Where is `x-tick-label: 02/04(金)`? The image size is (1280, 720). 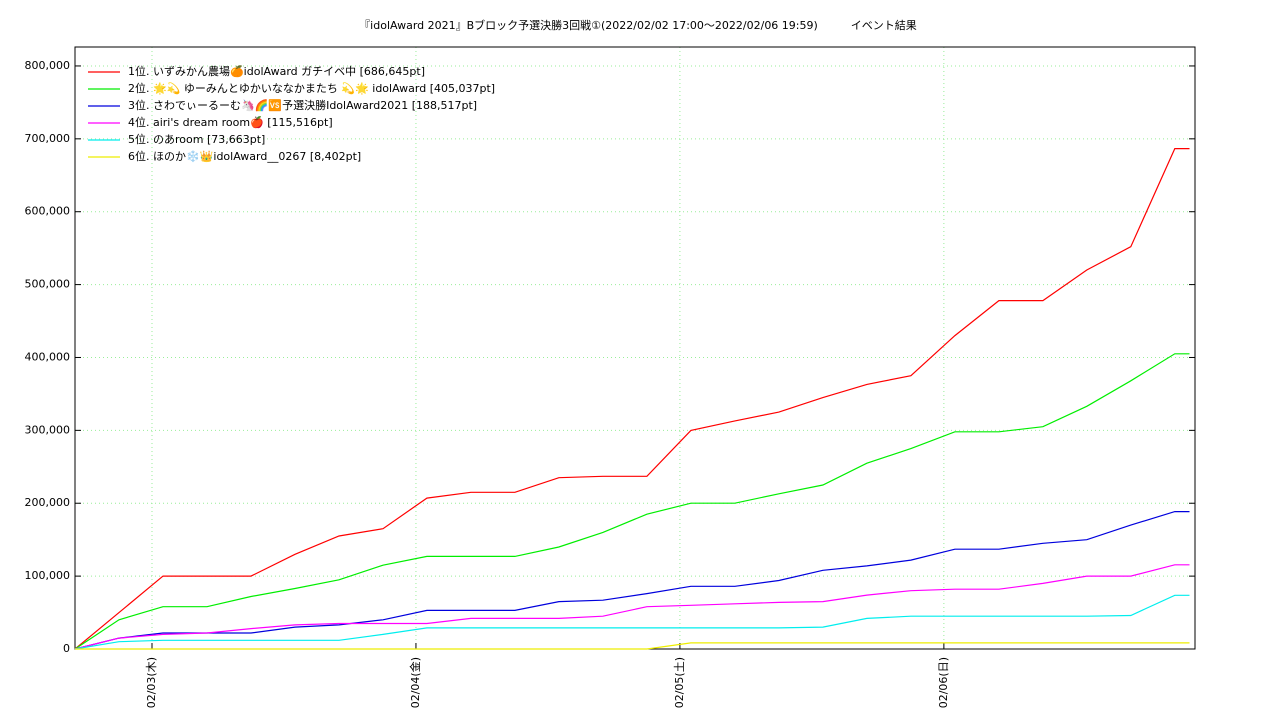
x-tick-label: 02/04(金) is located at coordinates (415, 682).